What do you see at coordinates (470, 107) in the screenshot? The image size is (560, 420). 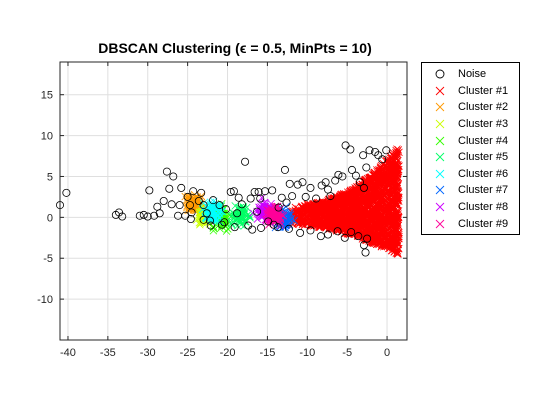 I see `legend-entry: Cluster #2` at bounding box center [470, 107].